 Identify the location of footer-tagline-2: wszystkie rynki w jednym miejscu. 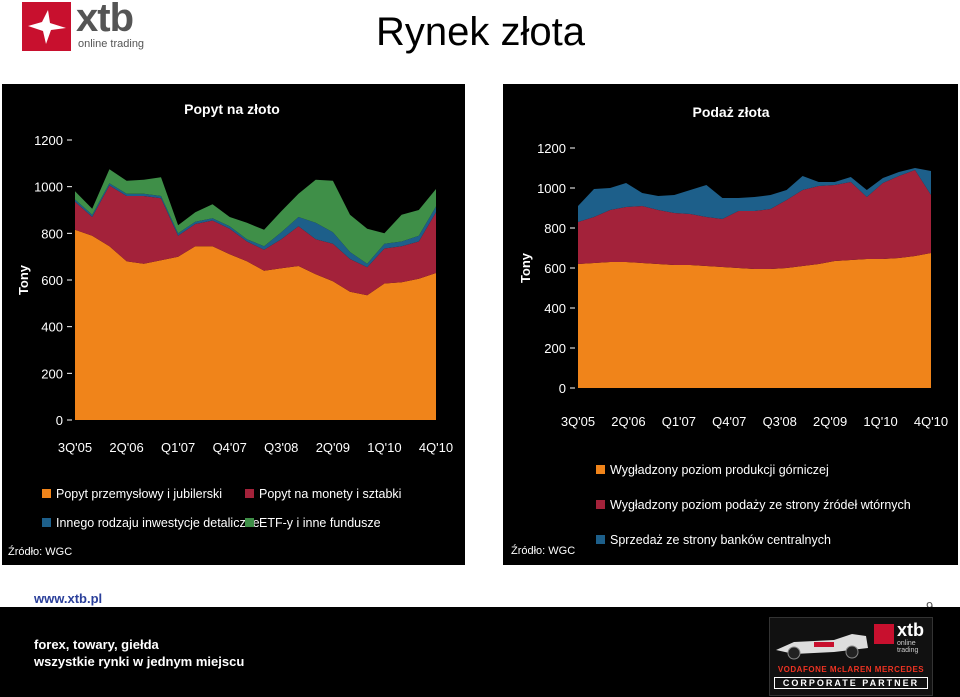
(139, 661).